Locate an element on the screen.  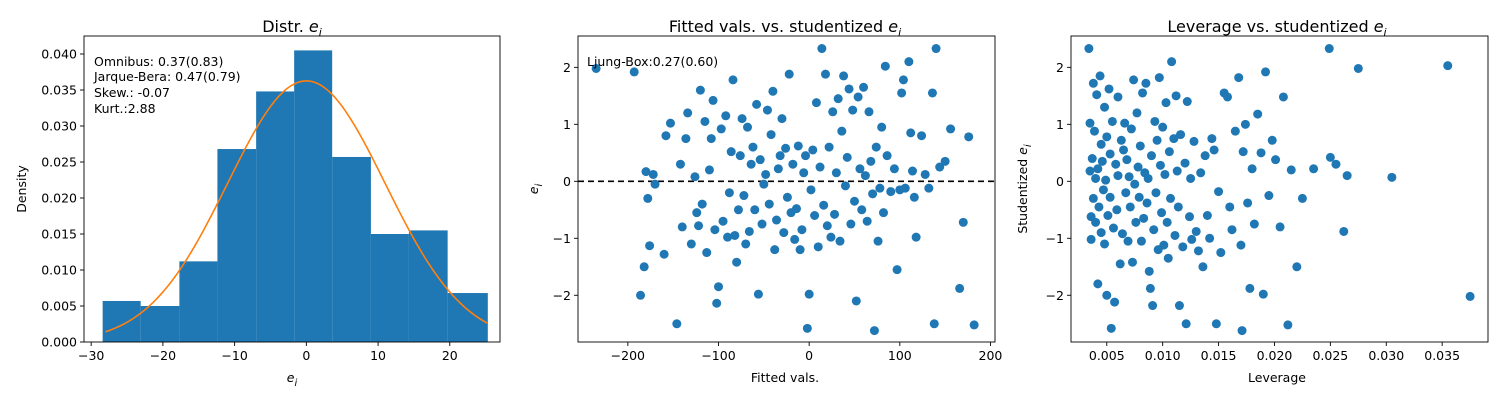
y-tick-label: 0.020 is located at coordinates (59, 198).